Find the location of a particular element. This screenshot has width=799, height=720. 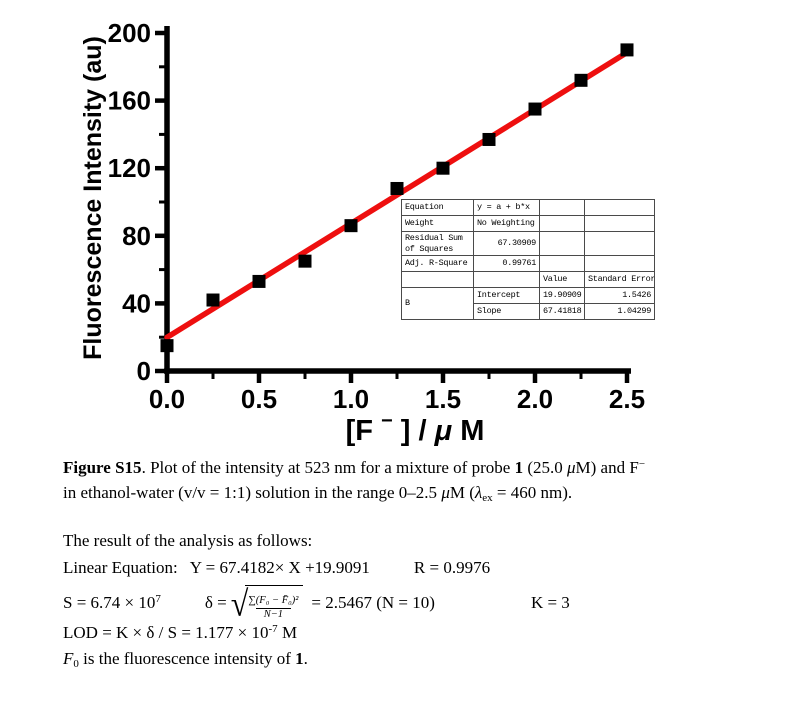

f0-note-text: . is located at coordinates (305, 658).